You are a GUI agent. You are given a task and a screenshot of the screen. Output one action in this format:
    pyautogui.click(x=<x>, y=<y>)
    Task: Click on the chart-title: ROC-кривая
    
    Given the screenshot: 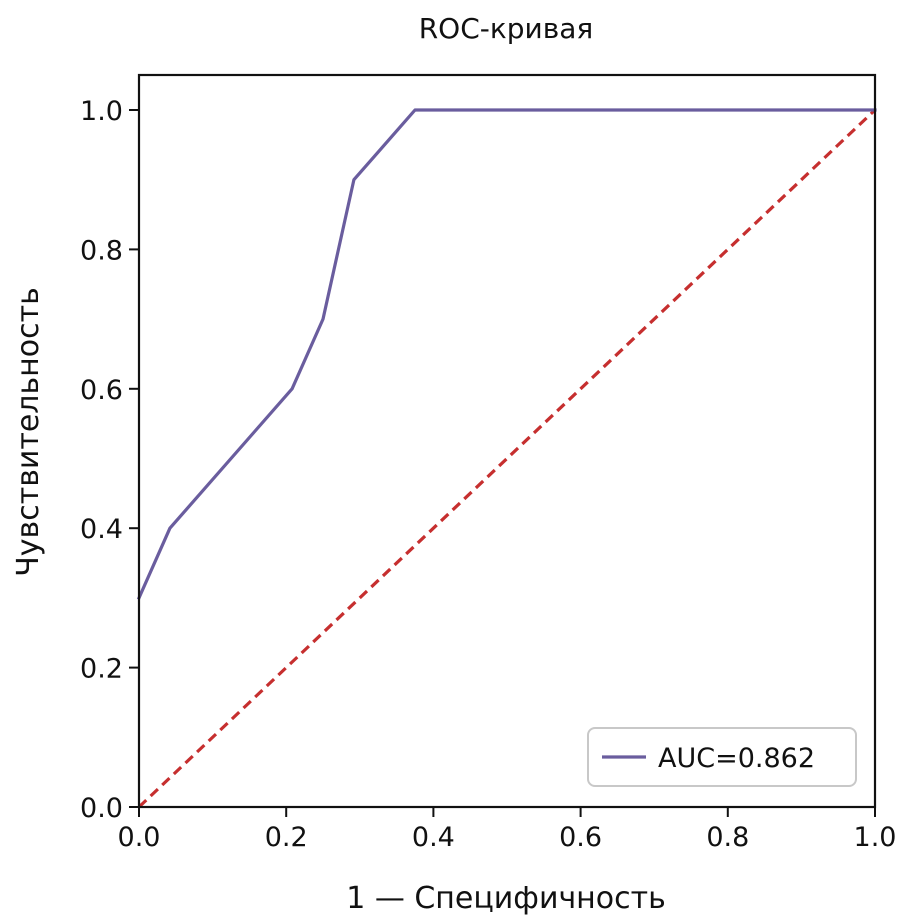 What is the action you would take?
    pyautogui.click(x=506, y=28)
    